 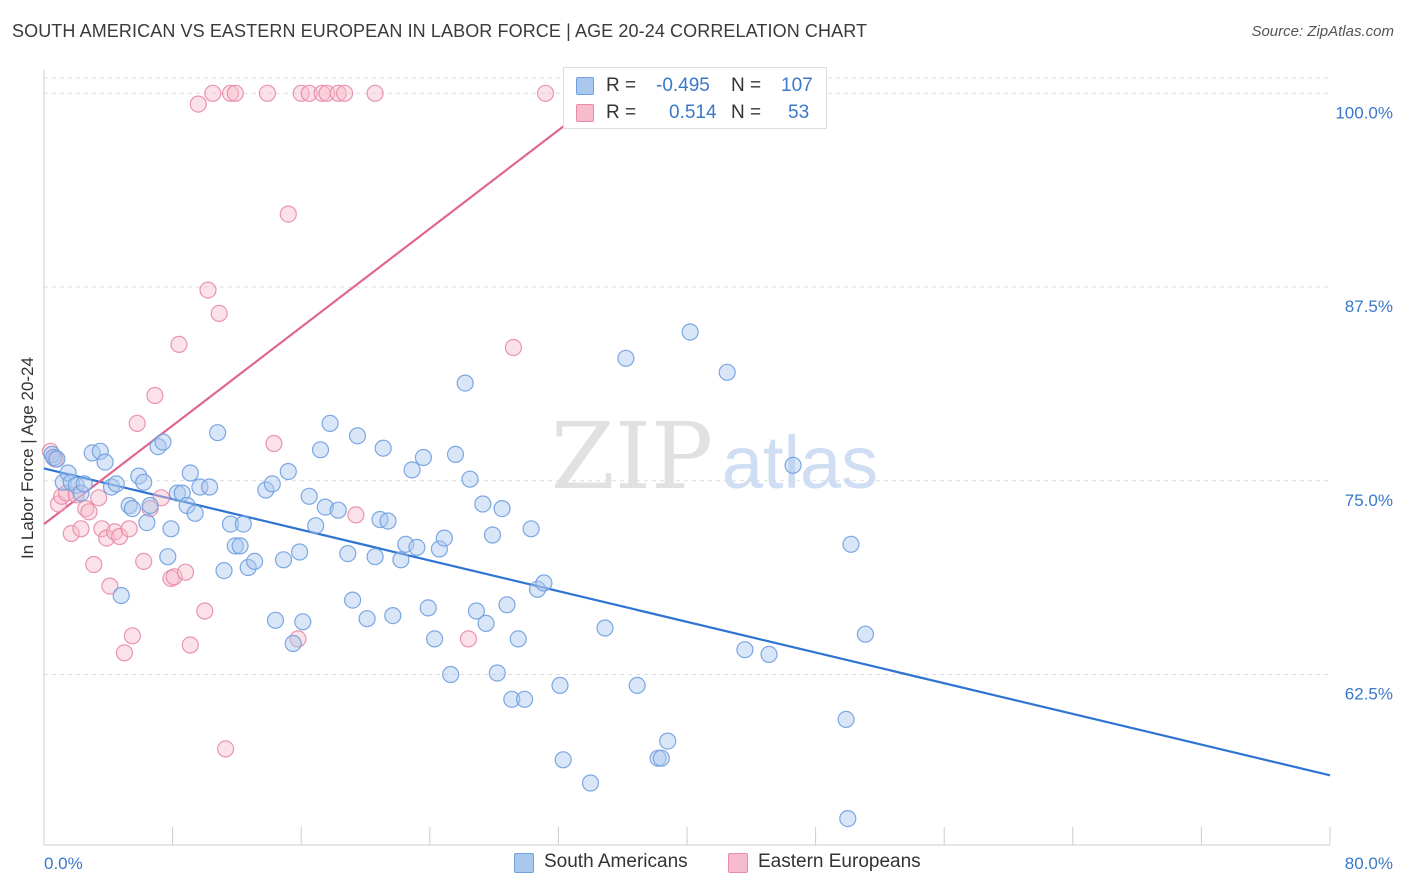 What do you see at coordinates (1369, 500) in the screenshot?
I see `y-tick-label: 75.0%` at bounding box center [1369, 500].